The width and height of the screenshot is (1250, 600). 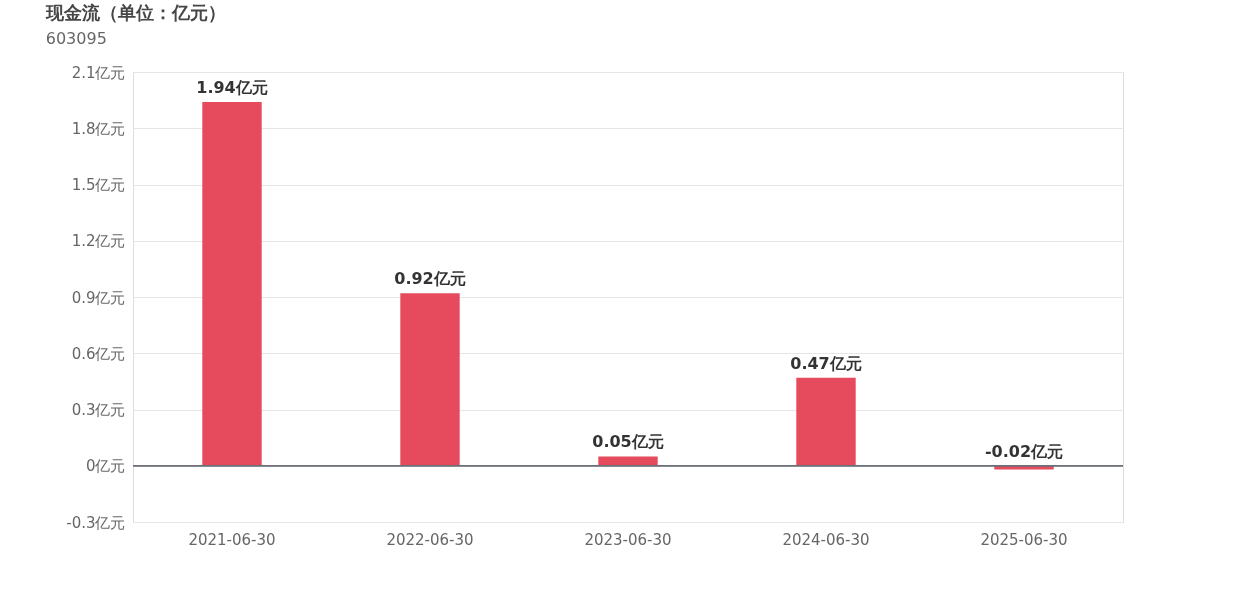 I want to click on x-tick-label: 2021-06-30, so click(x=232, y=539).